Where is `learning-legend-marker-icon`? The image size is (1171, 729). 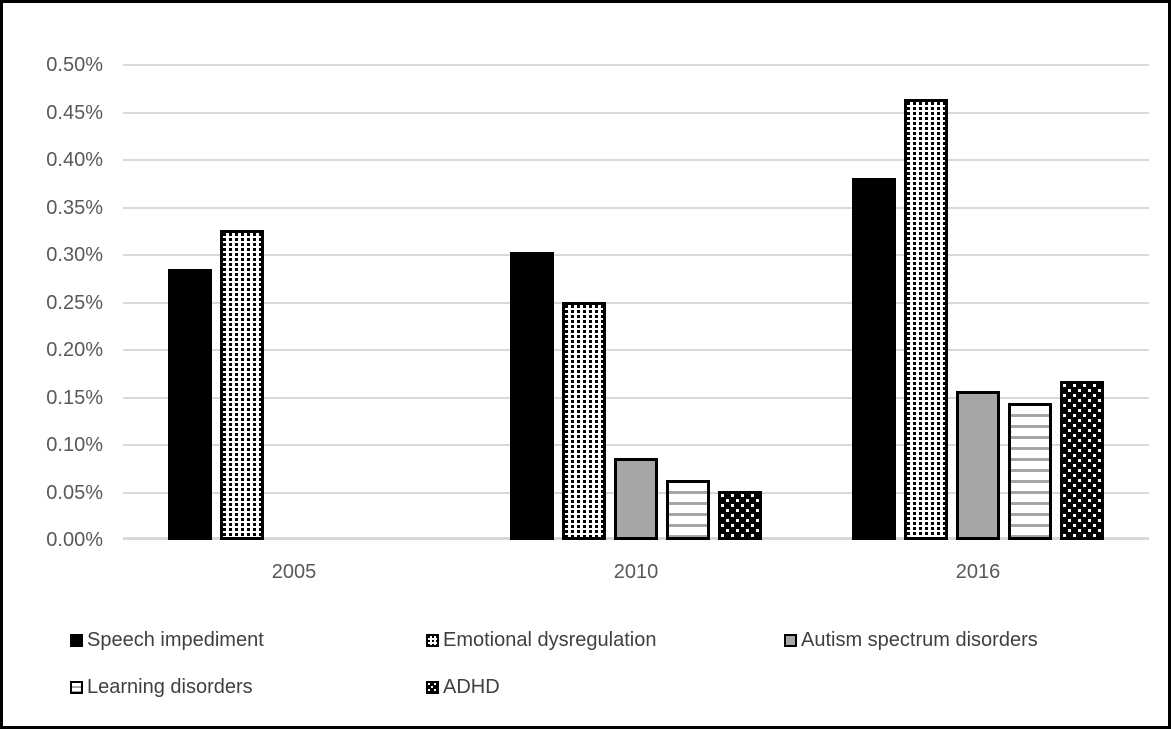
learning-legend-marker-icon is located at coordinates (76, 687).